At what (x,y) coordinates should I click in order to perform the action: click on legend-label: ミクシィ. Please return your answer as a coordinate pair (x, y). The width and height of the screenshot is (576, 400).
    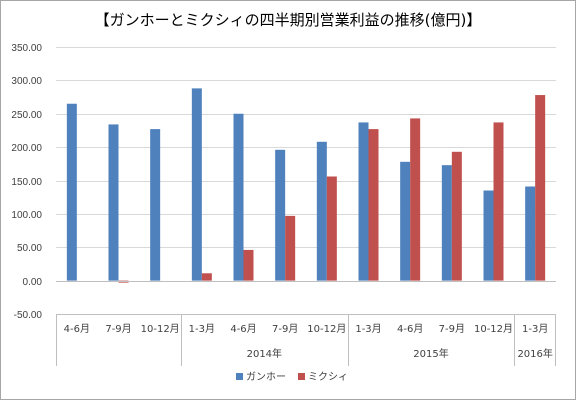
    Looking at the image, I should click on (328, 377).